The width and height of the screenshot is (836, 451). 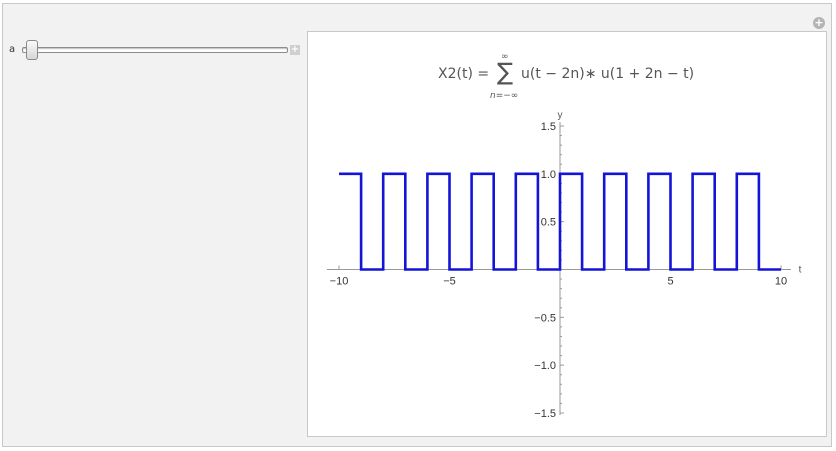 I want to click on series-line, so click(x=560, y=221).